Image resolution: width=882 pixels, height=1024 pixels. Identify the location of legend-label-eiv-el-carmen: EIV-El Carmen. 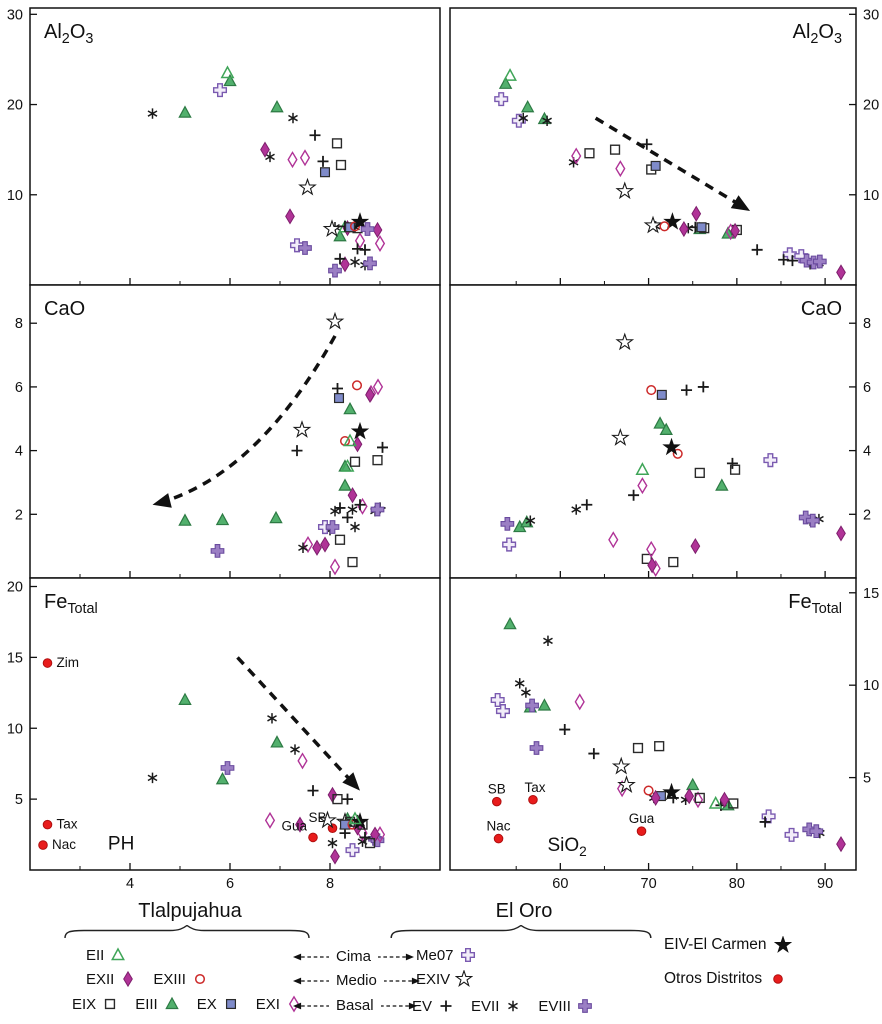
(715, 944).